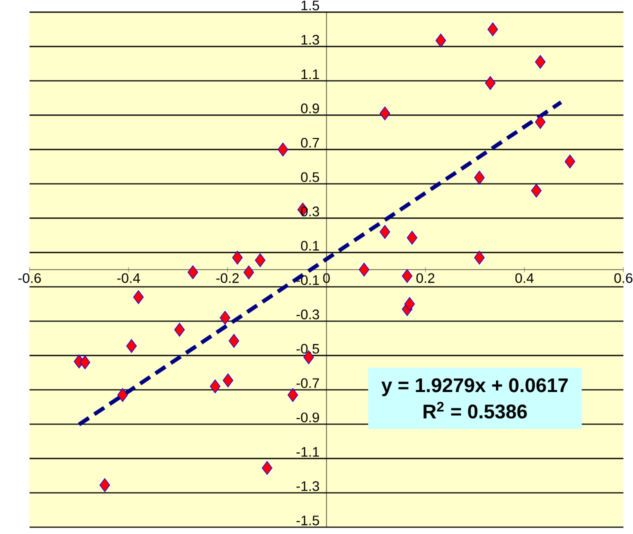 This screenshot has width=633, height=534. I want to click on x-tick-label: -0.6, so click(29, 278).